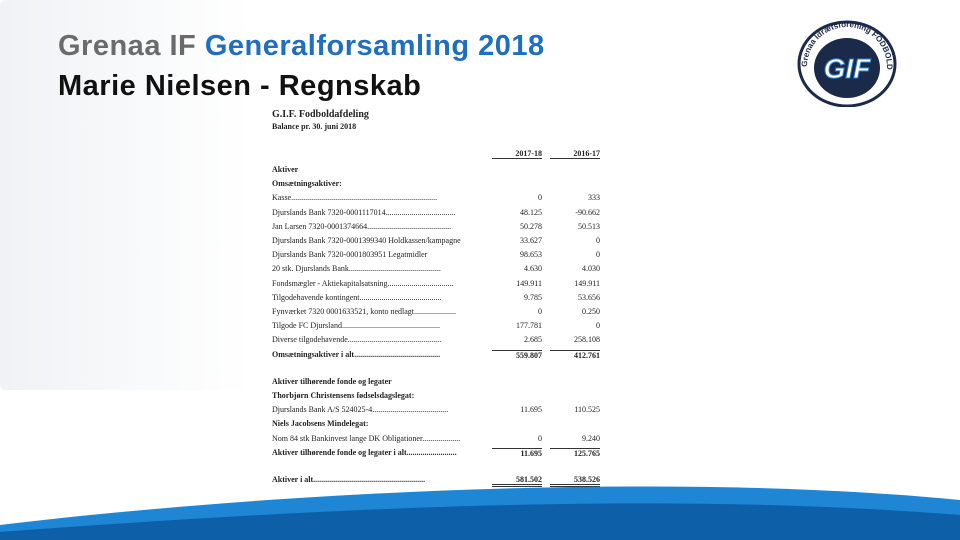 Image resolution: width=960 pixels, height=540 pixels. Describe the element at coordinates (575, 481) in the screenshot. I see `row-value: 538.526` at that location.